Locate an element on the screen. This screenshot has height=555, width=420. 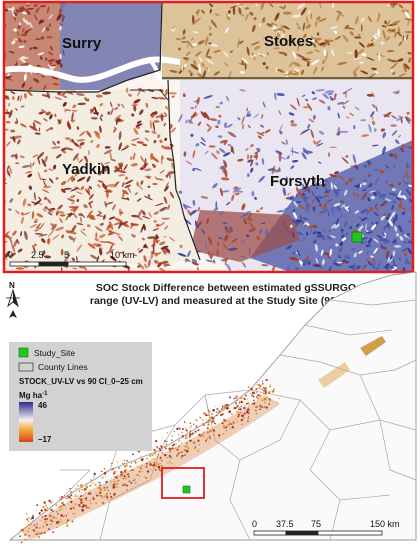
legend-min: –17 is located at coordinates (45, 439).